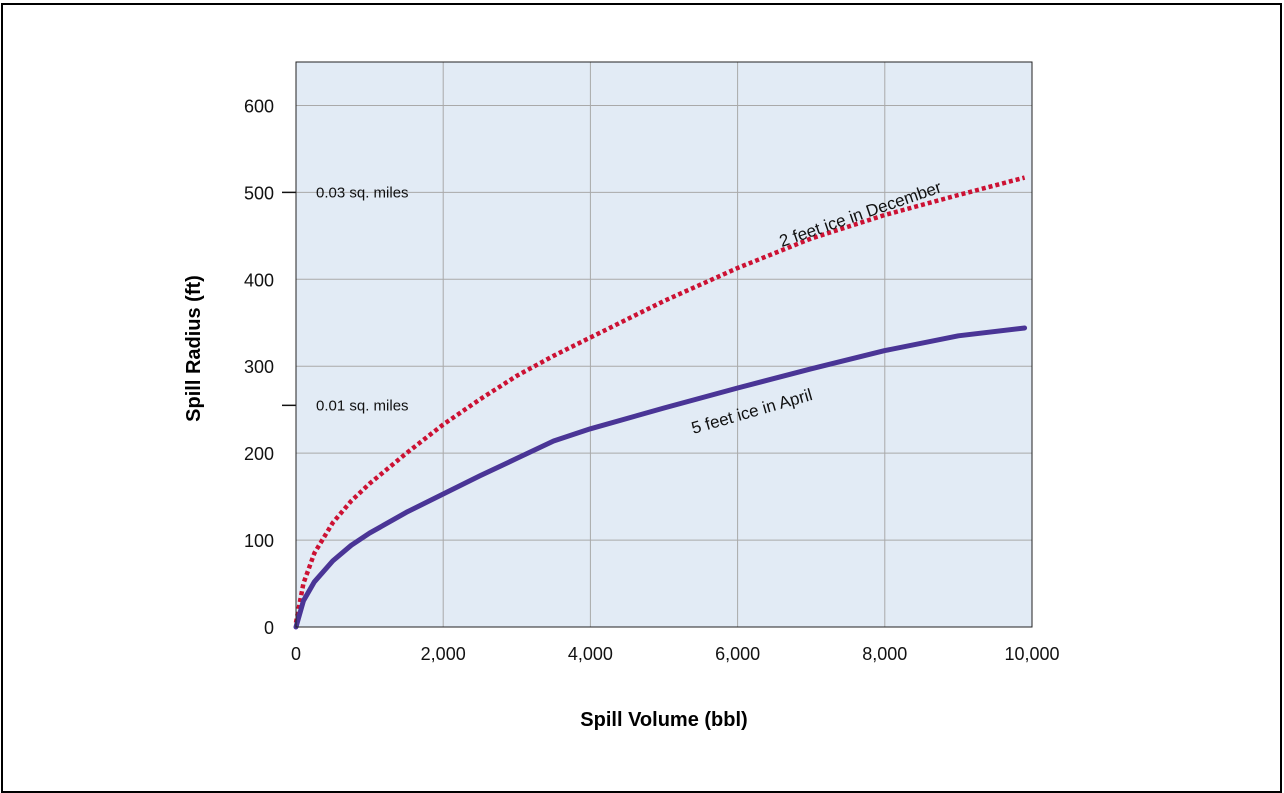 This screenshot has height=793, width=1284. Describe the element at coordinates (259, 280) in the screenshot. I see `y-tick-label: 400` at that location.